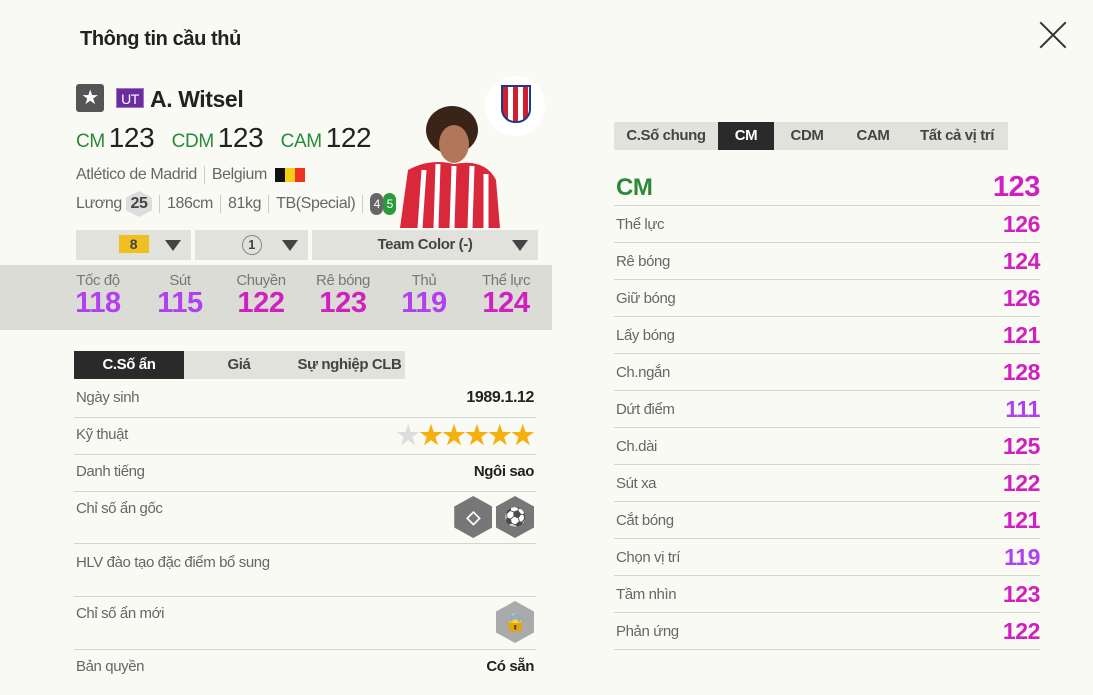 The height and width of the screenshot is (695, 1093). Describe the element at coordinates (510, 666) in the screenshot. I see `license-value: Có sẵn` at that location.